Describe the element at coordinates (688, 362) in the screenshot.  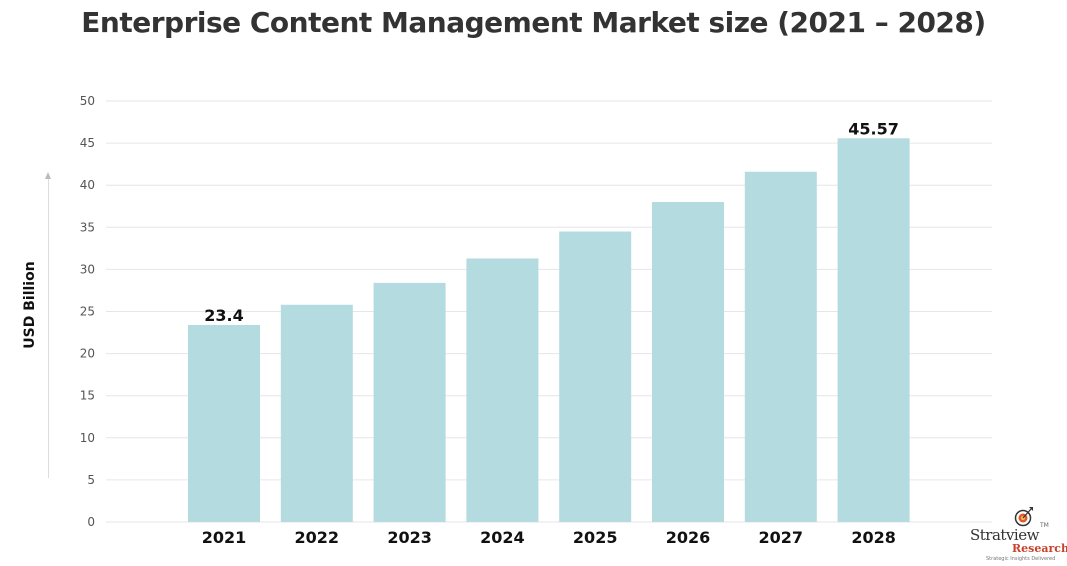
I see `bar-2026` at that location.